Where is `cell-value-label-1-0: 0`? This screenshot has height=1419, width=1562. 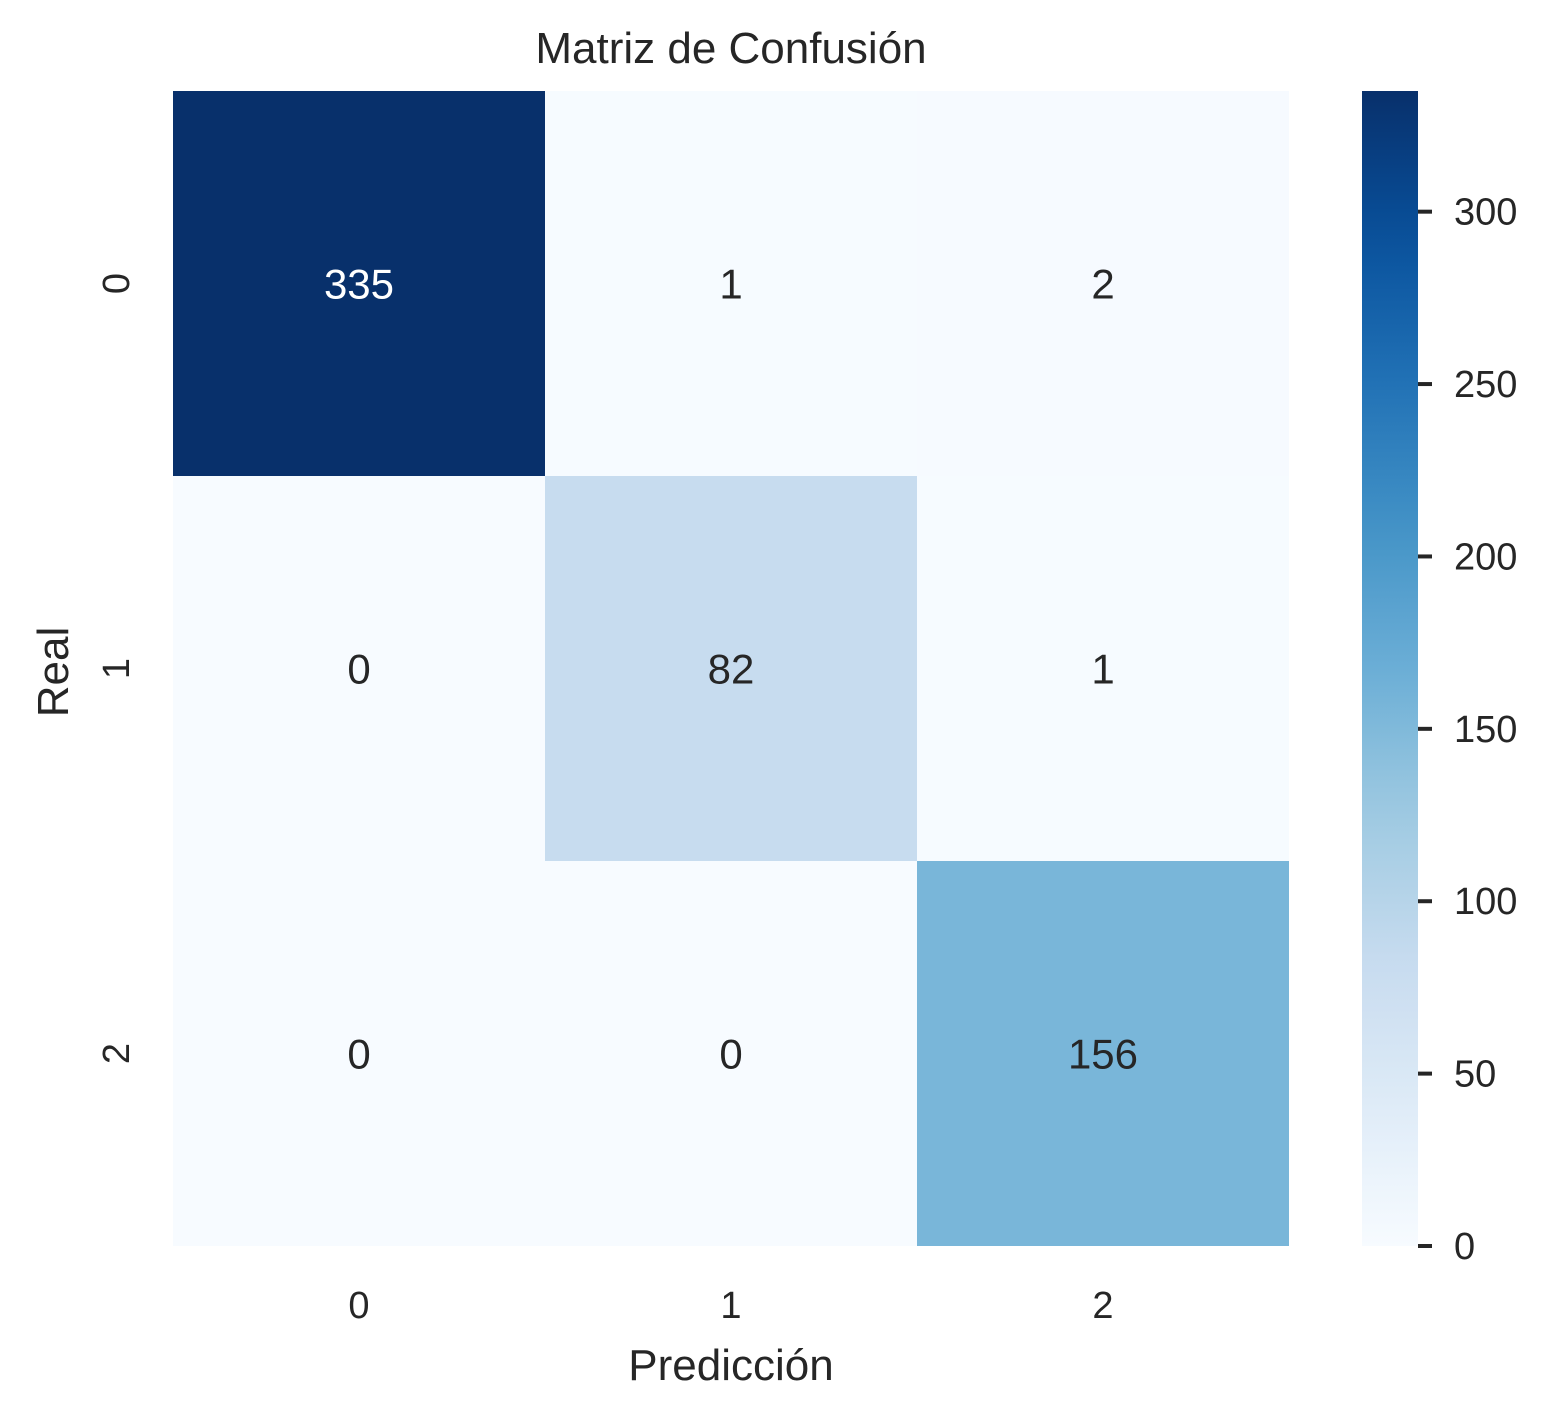 cell-value-label-1-0: 0 is located at coordinates (358, 669).